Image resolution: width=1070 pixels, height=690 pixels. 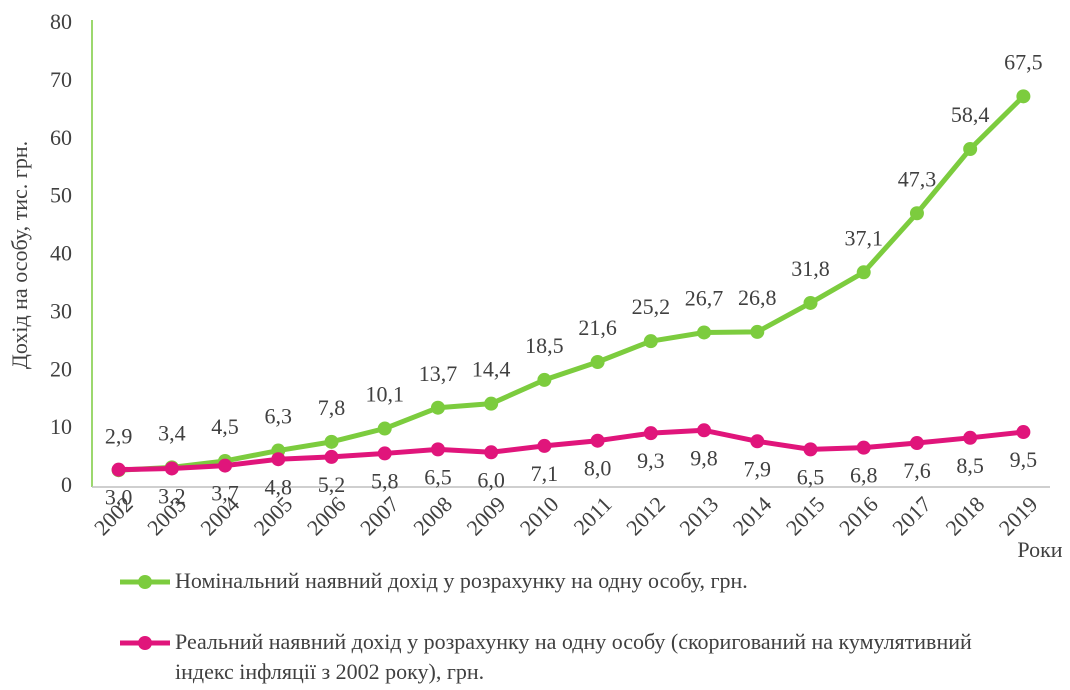 What do you see at coordinates (810, 268) in the screenshot?
I see `data-label: 31,8` at bounding box center [810, 268].